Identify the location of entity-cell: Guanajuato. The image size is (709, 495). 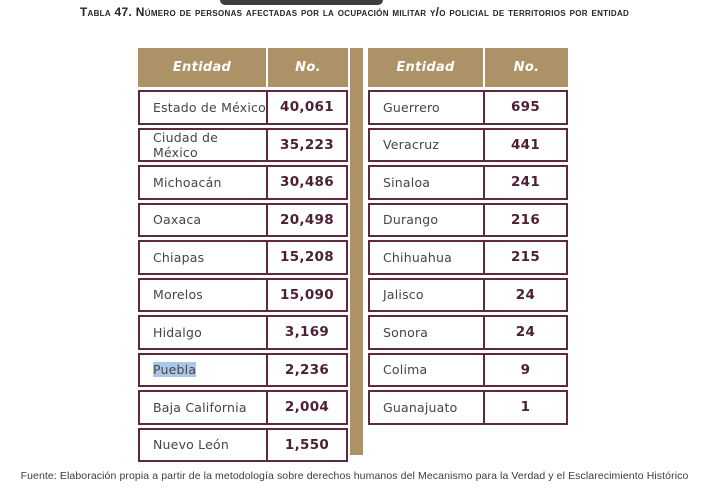
(427, 407).